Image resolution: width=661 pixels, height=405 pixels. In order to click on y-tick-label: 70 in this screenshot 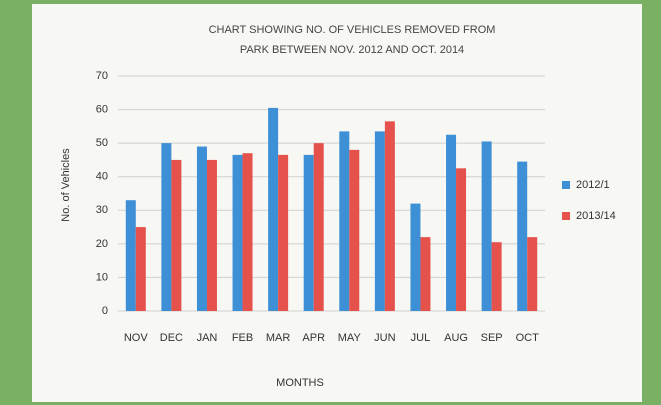, I will do `click(102, 76)`.